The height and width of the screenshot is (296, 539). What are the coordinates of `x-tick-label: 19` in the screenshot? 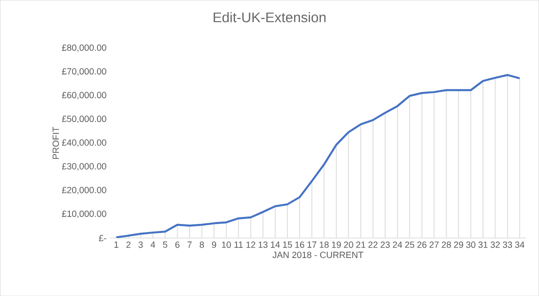 It's located at (336, 244).